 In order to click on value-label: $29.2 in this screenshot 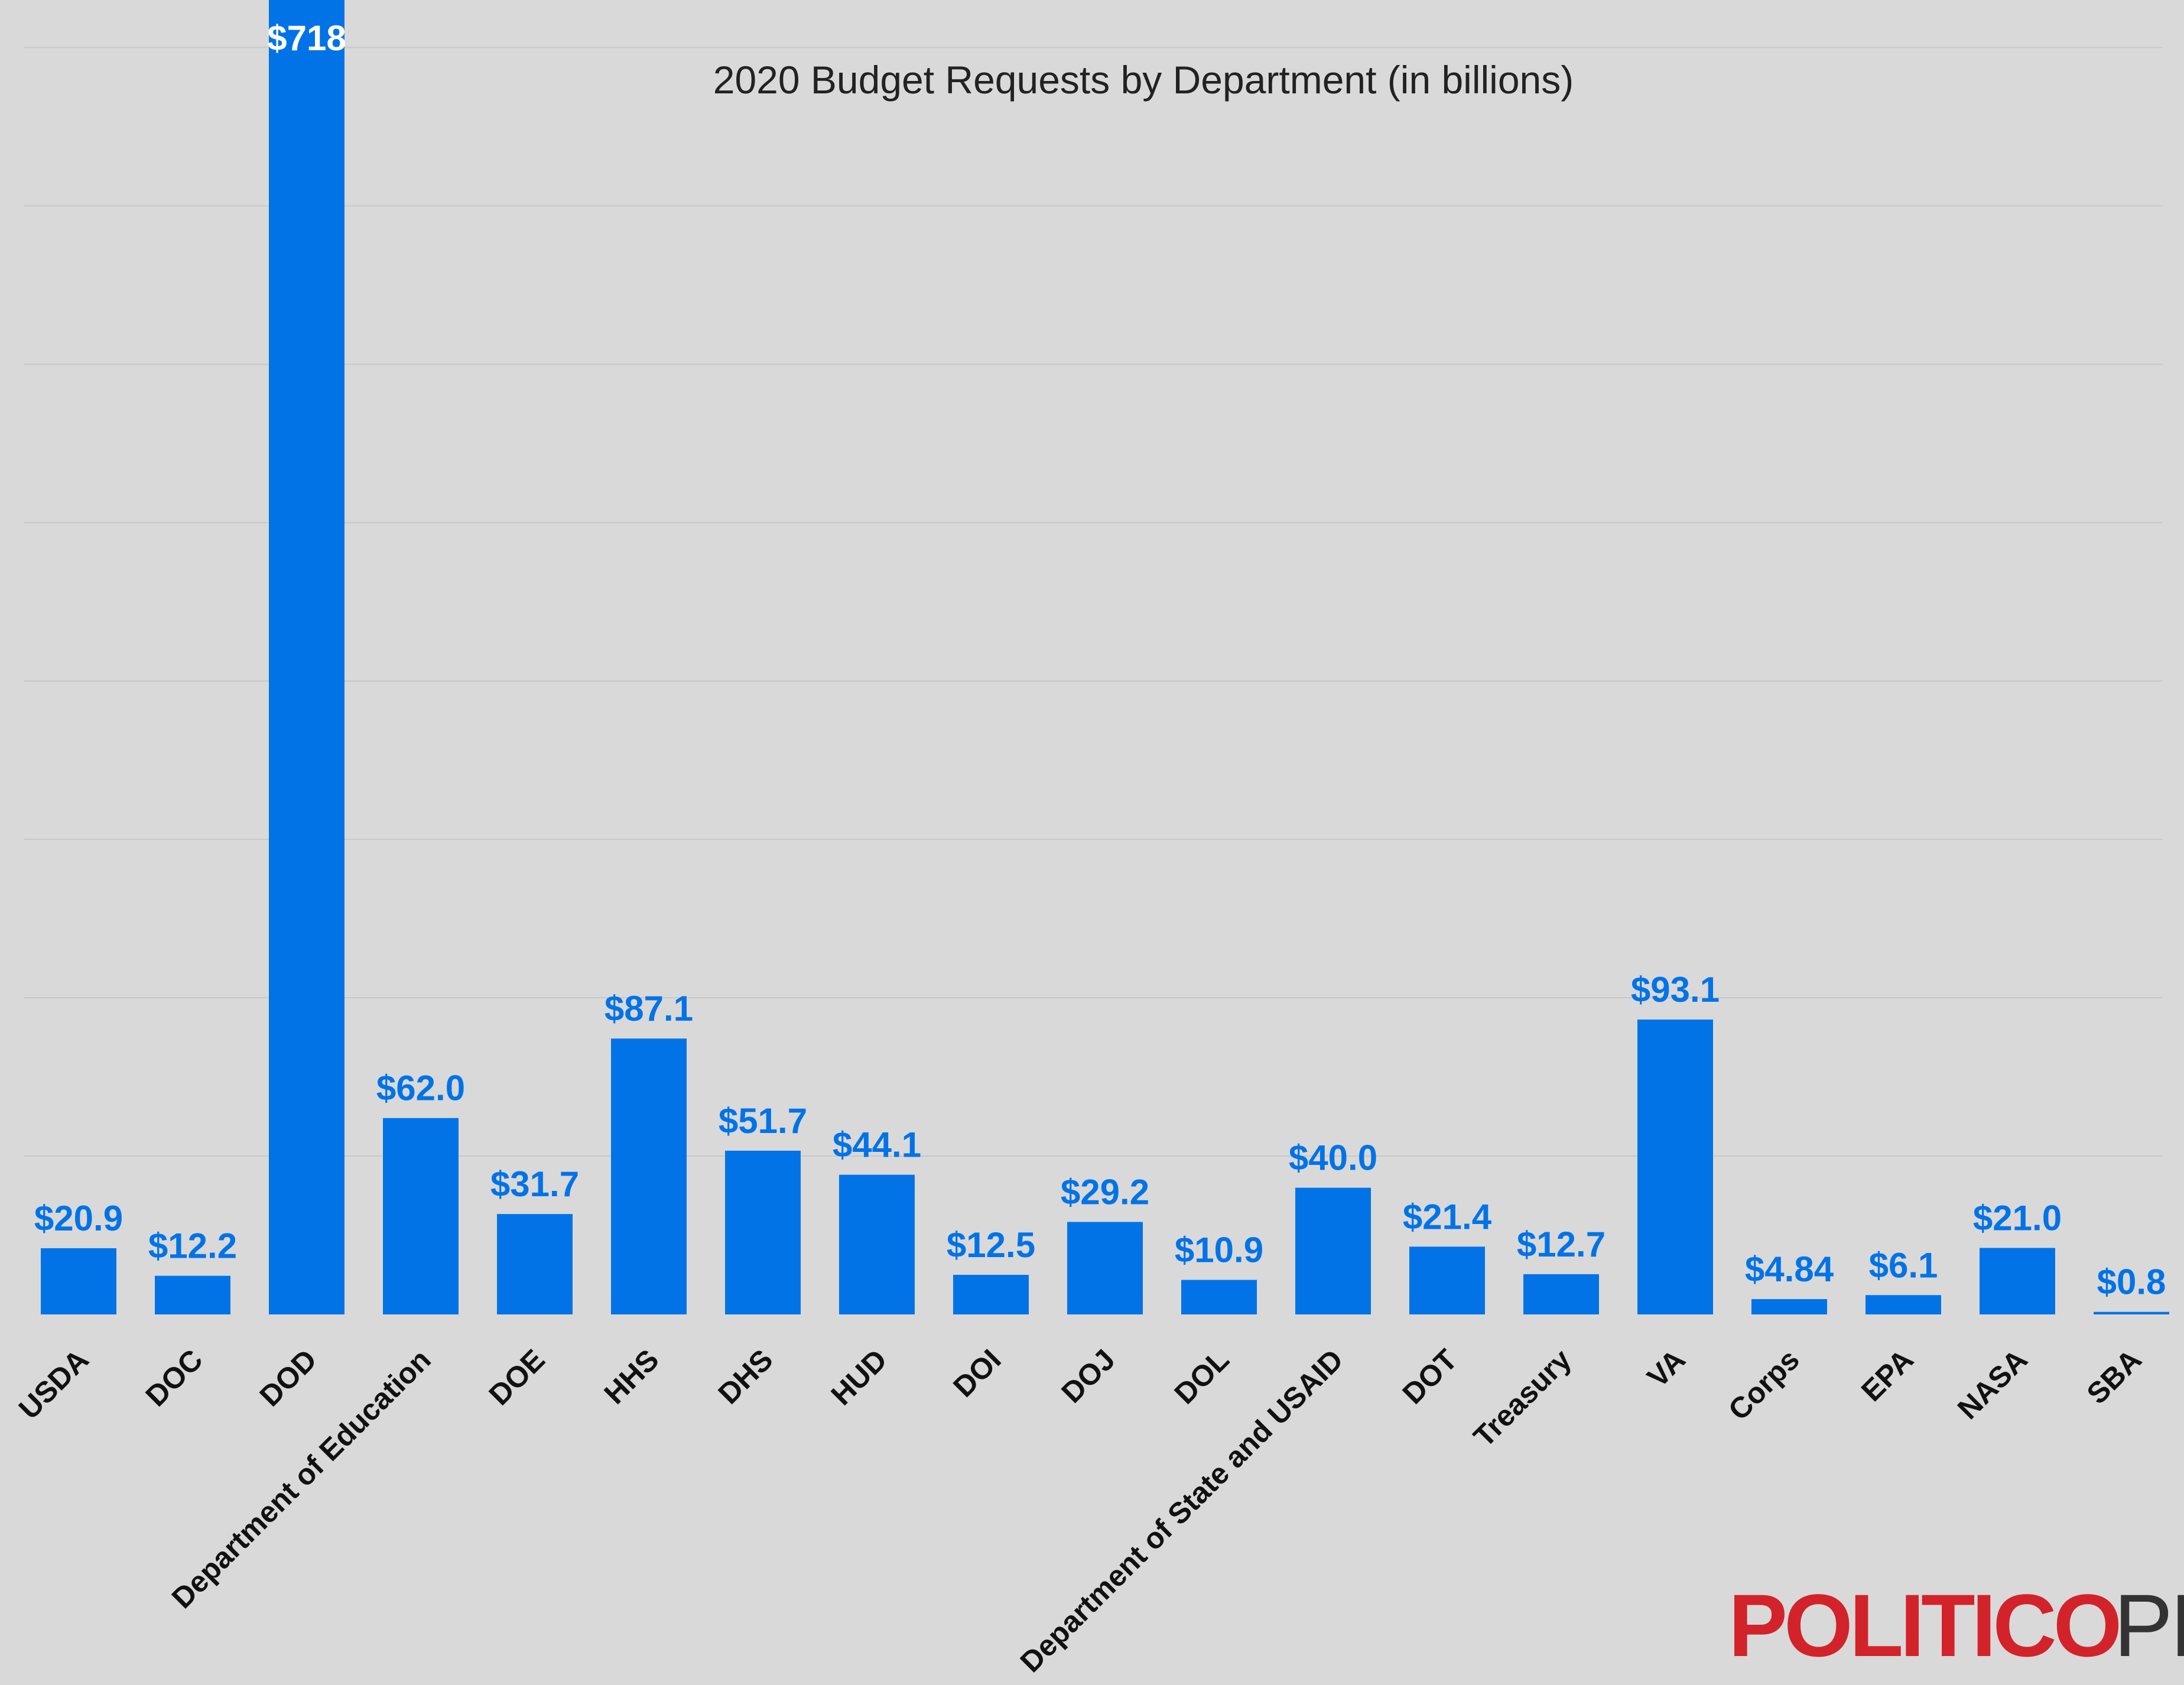, I will do `click(1105, 1192)`.